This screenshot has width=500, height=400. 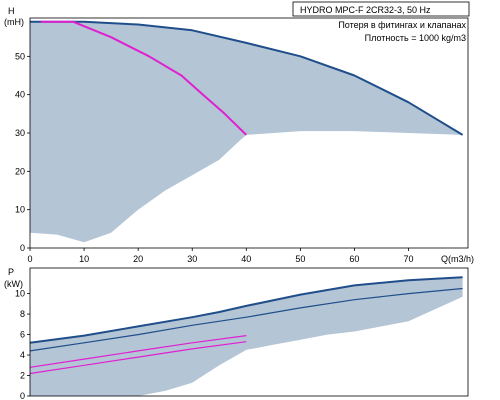 What do you see at coordinates (22, 376) in the screenshot?
I see `power-ytick-label: 2` at bounding box center [22, 376].